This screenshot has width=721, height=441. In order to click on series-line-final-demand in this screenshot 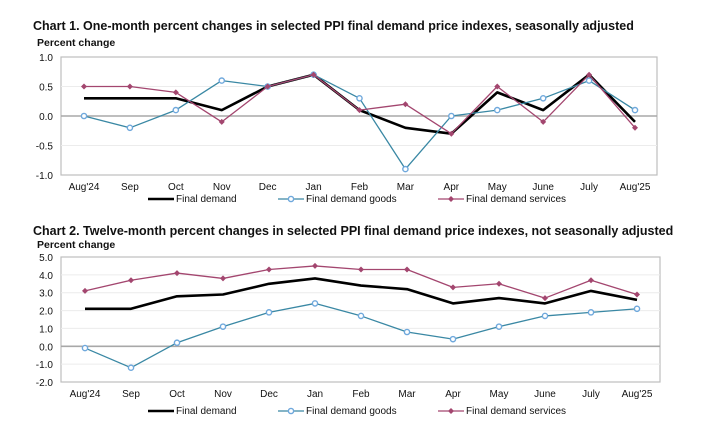, I will do `click(361, 294)`.